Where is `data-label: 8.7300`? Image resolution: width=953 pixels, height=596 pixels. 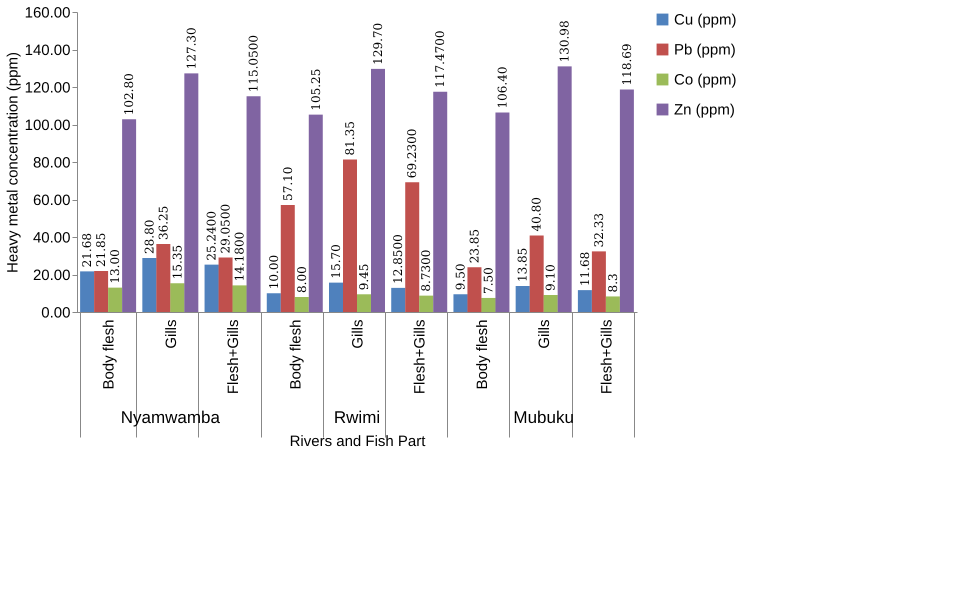 data-label: 8.7300 is located at coordinates (426, 271).